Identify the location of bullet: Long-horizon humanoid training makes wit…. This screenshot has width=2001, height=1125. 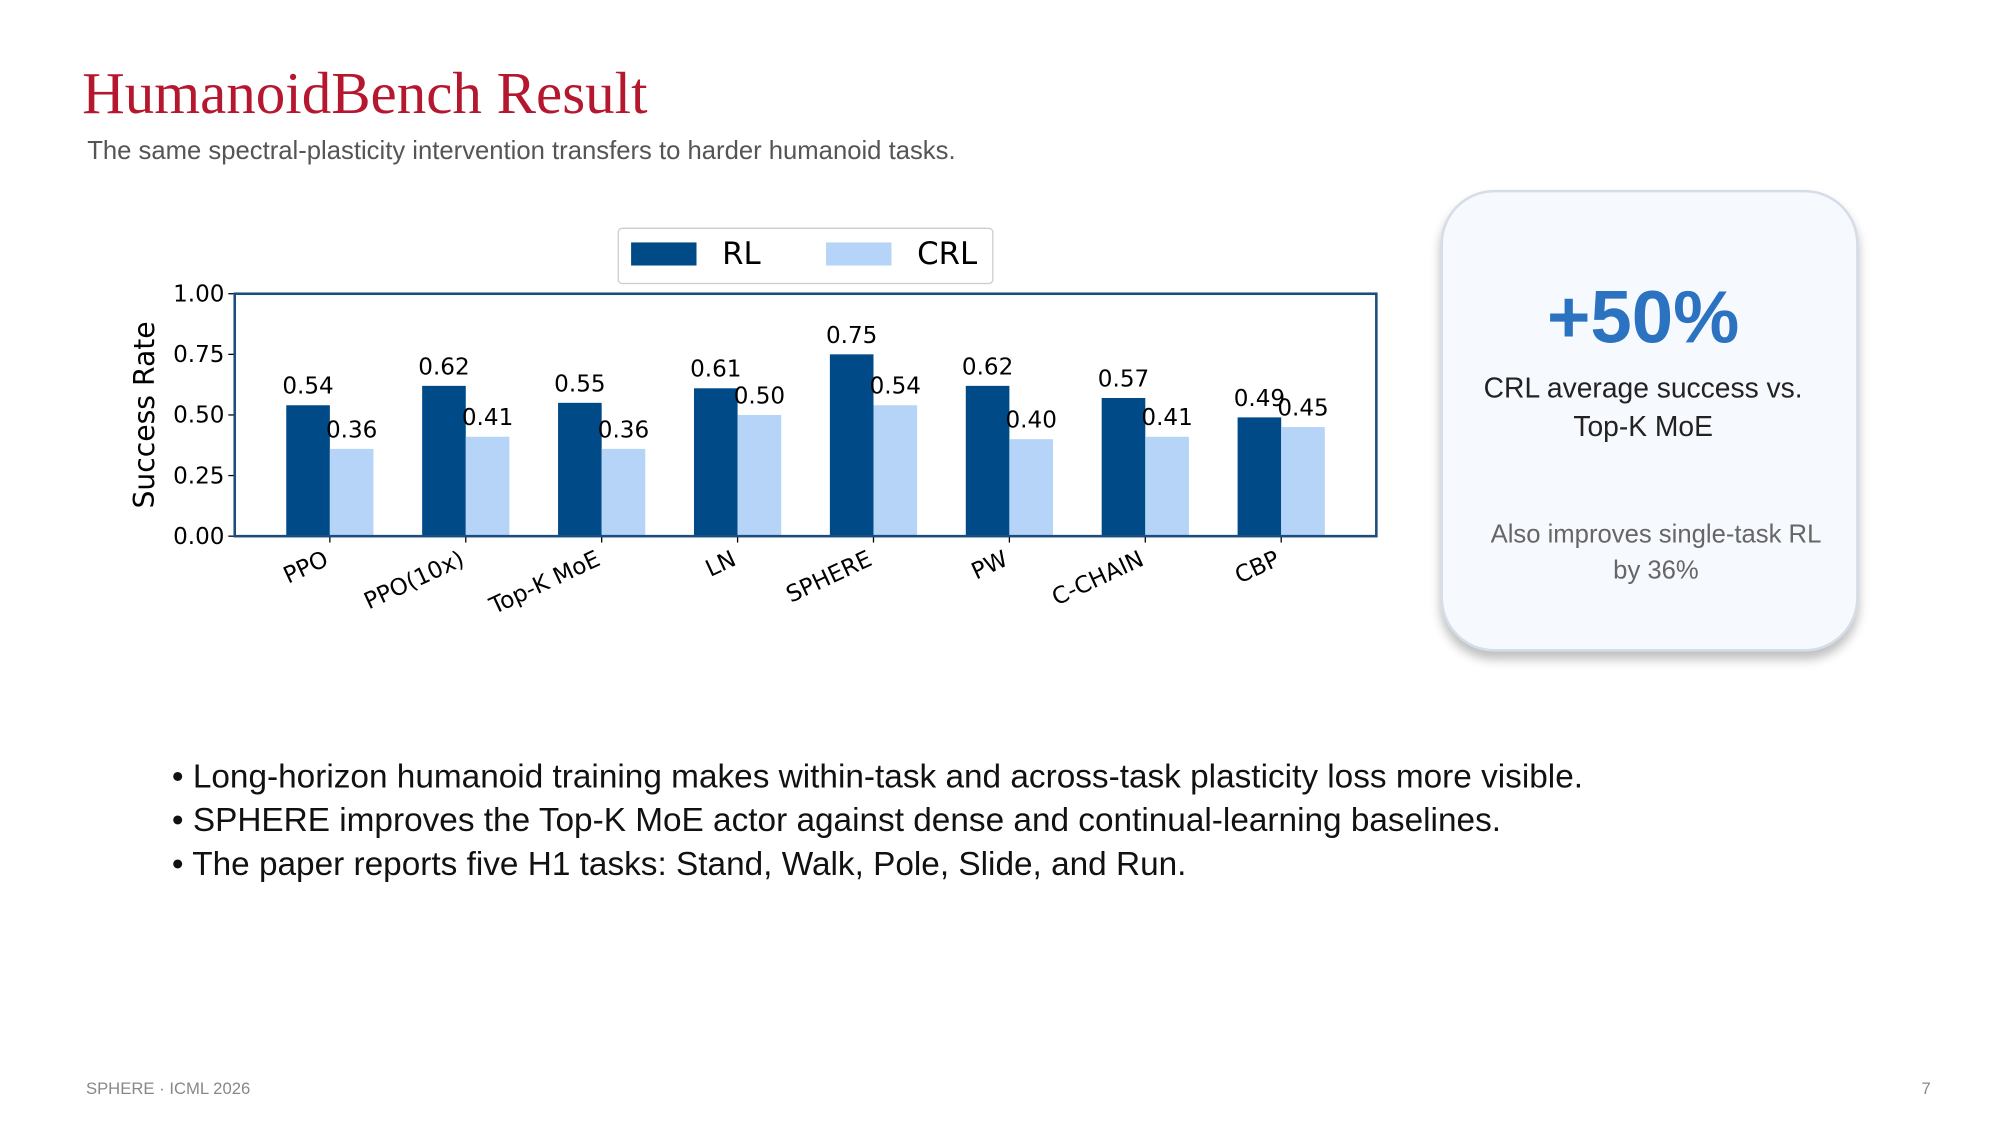
(877, 776).